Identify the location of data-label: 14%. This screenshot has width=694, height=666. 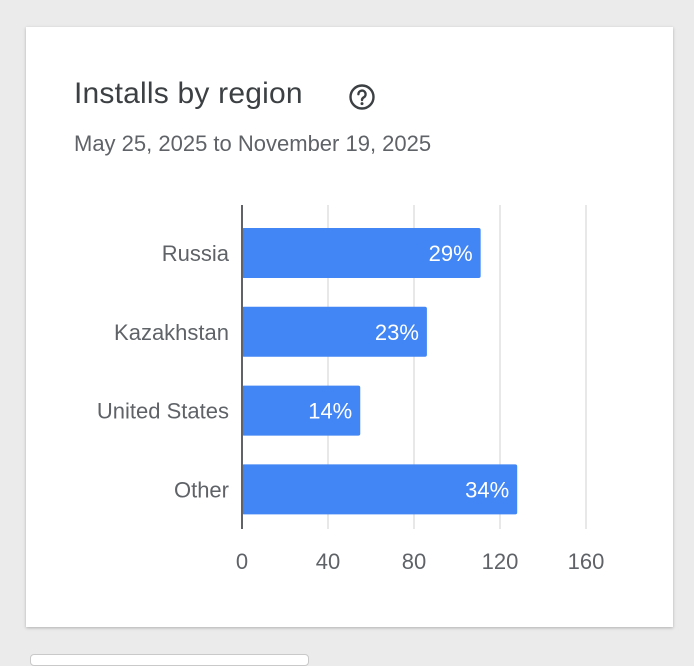
(330, 411).